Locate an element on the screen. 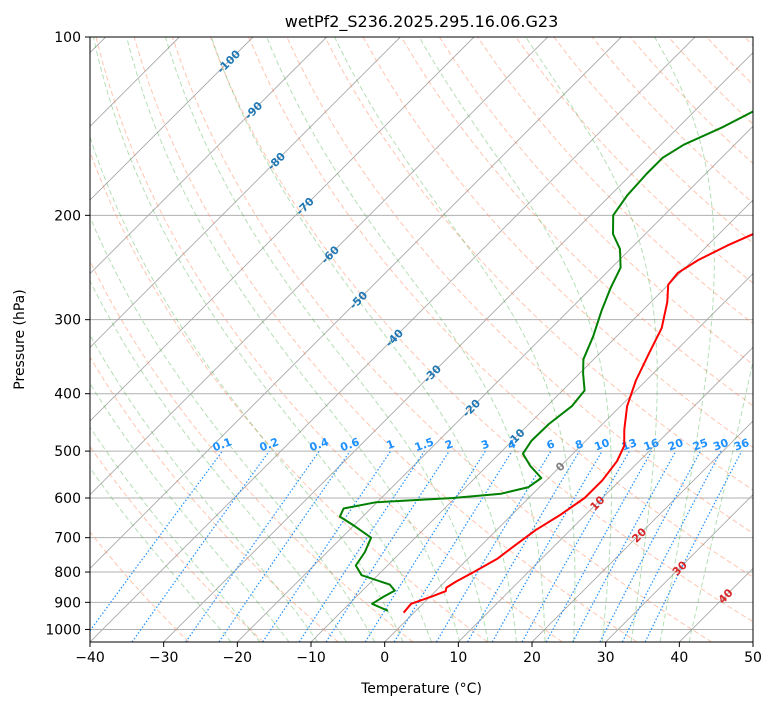  mixing-ratio-label: 1.5 is located at coordinates (424, 444).